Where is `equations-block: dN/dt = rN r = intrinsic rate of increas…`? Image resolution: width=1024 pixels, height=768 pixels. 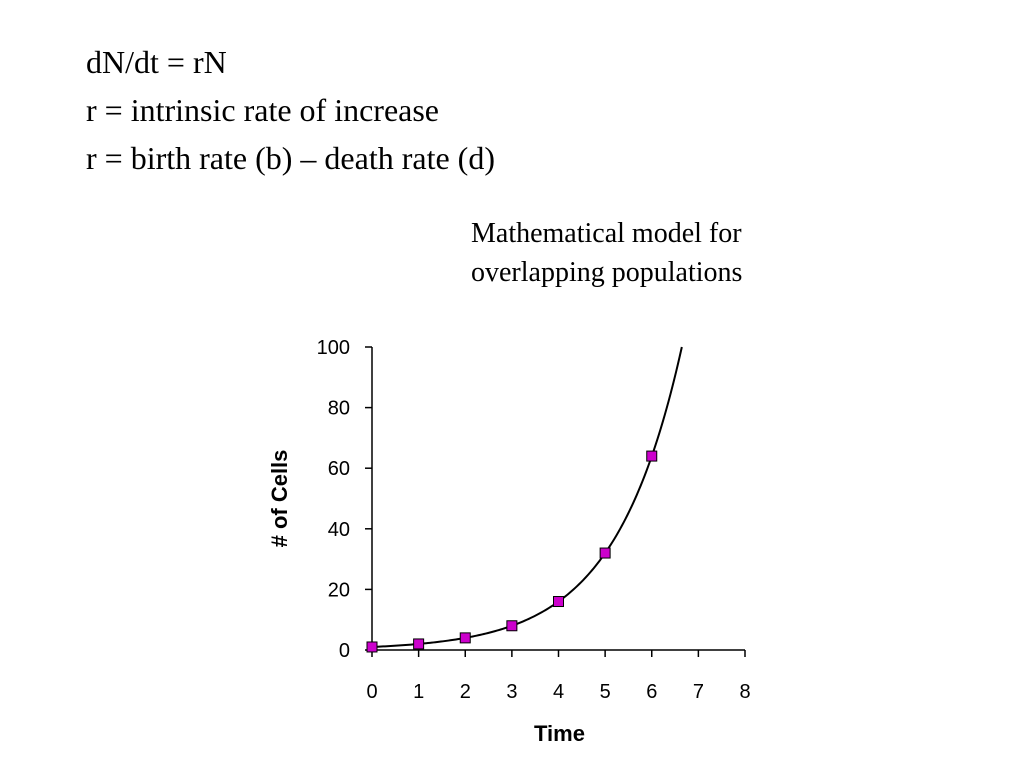
equations-block: dN/dt = rN r = intrinsic rate of increas… is located at coordinates (290, 110).